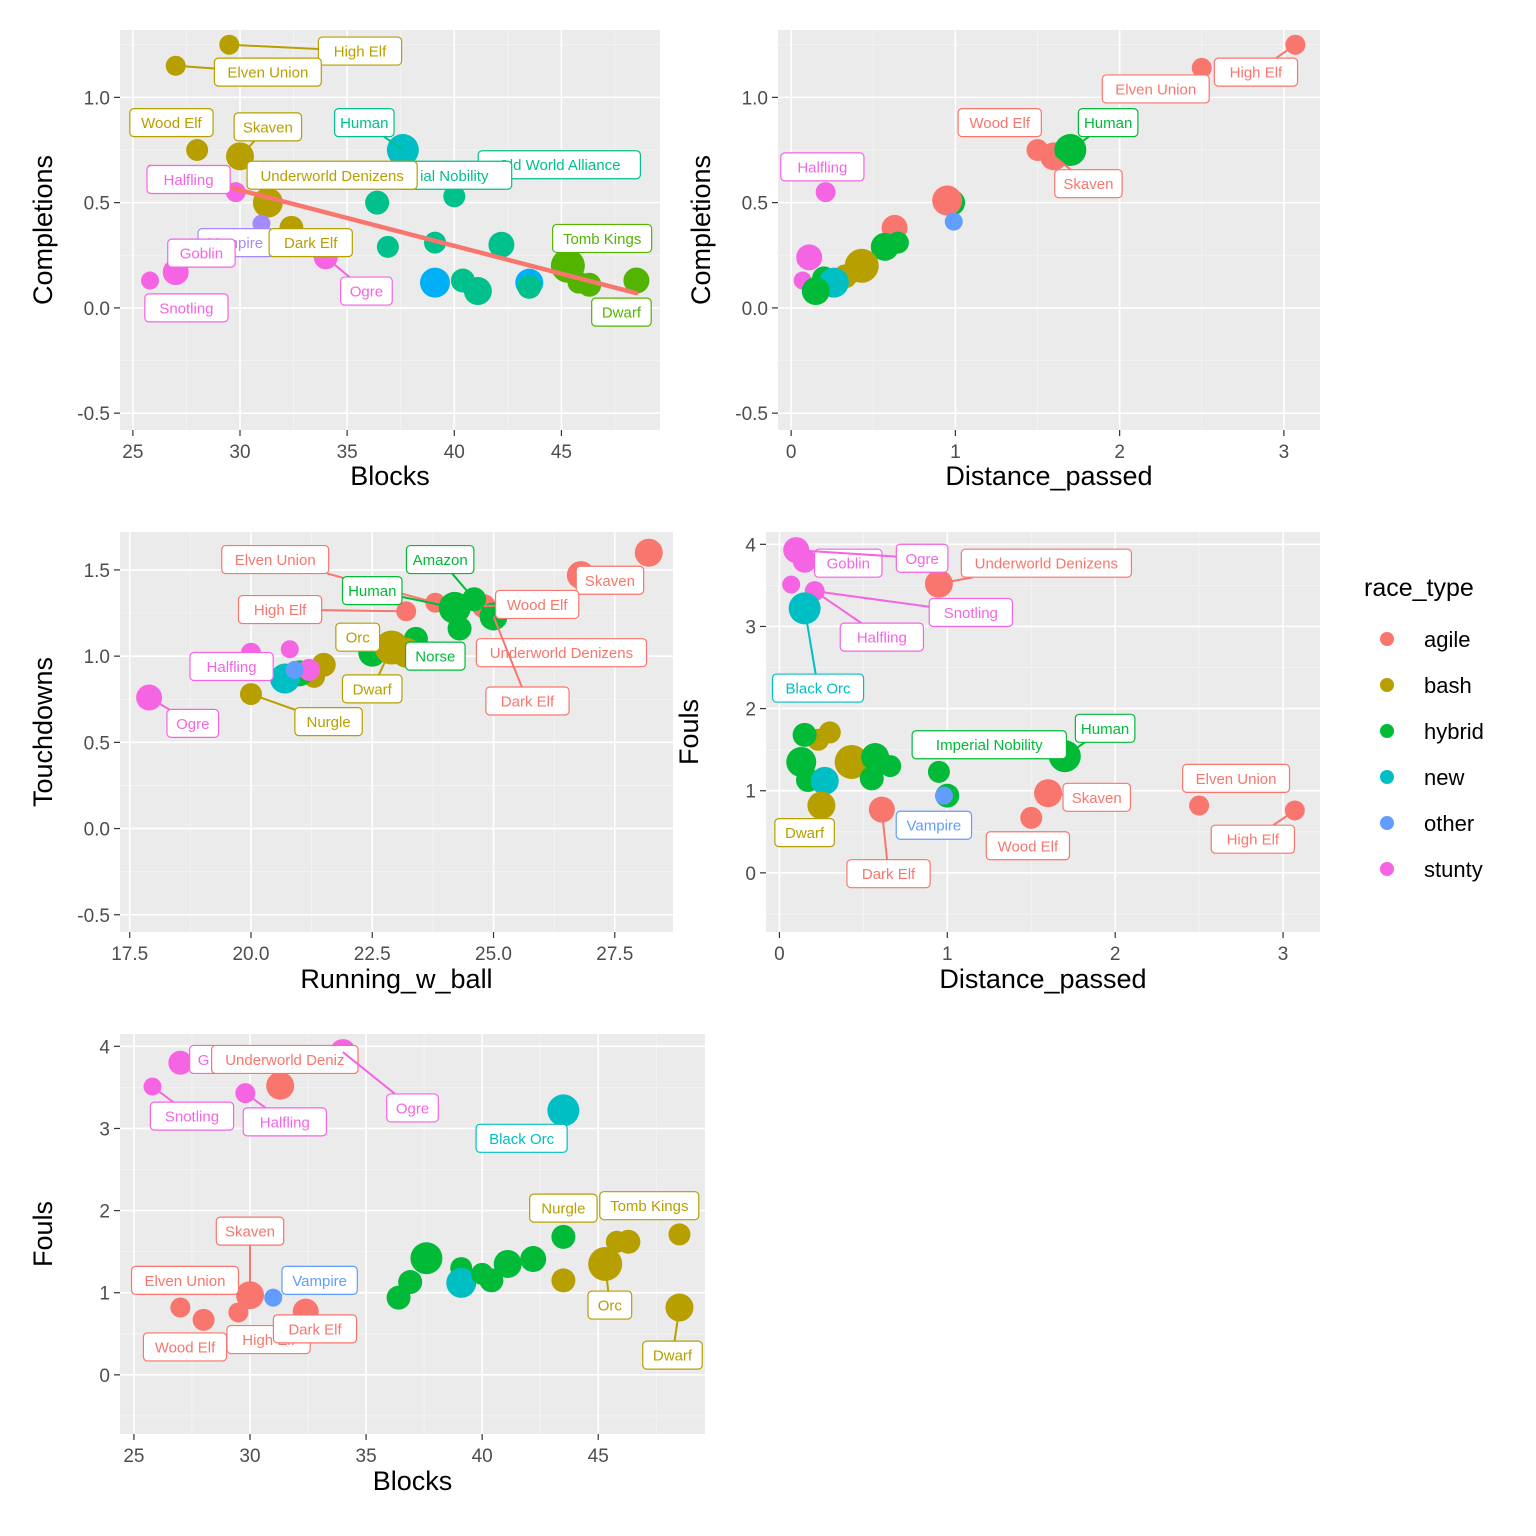 This screenshot has width=1536, height=1536. Describe the element at coordinates (1387, 639) in the screenshot. I see `legend-key-agile` at that location.